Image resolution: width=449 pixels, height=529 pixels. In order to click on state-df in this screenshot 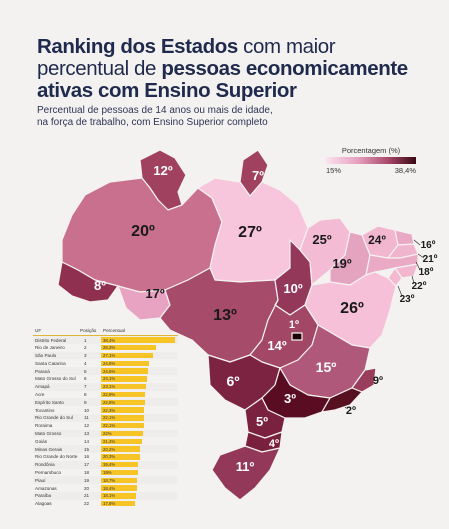, I will do `click(297, 336)`.